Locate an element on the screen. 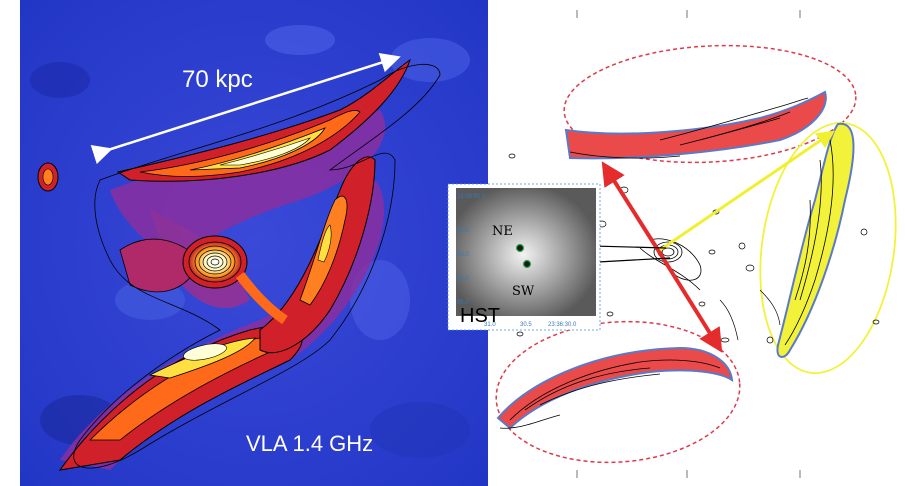 The image size is (905, 486). red-arrow-north is located at coordinates (630, 206).